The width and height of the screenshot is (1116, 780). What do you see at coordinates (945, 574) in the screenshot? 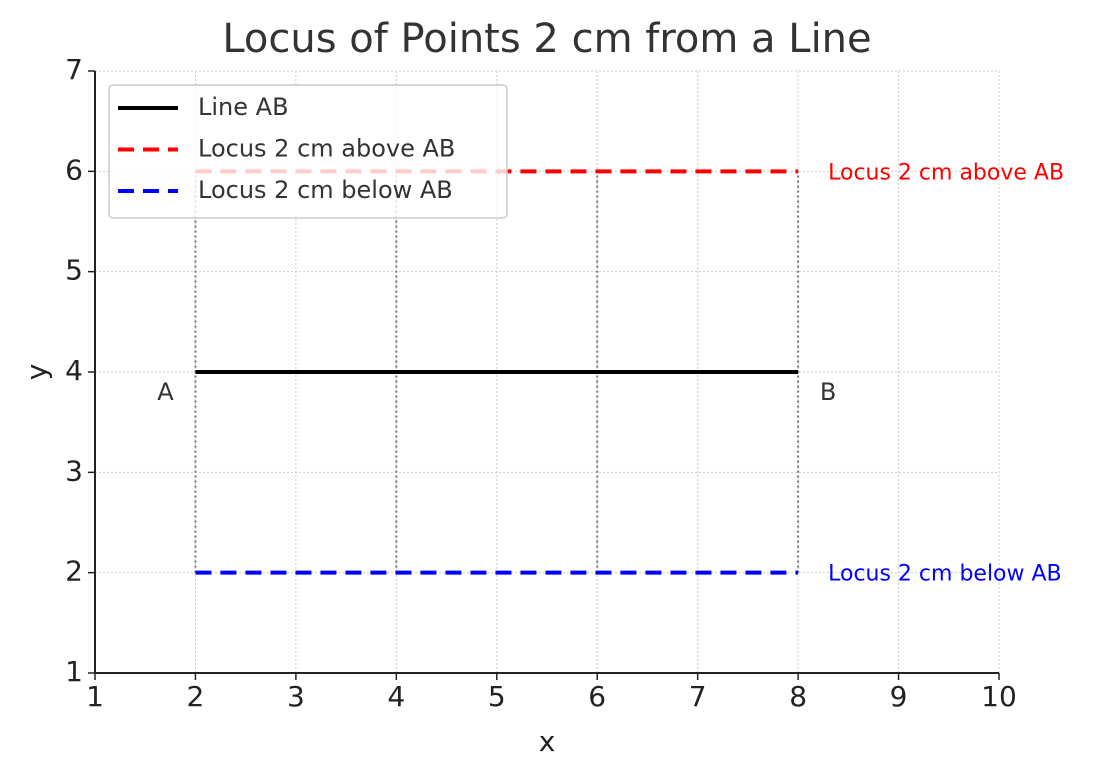
I see `annotation: Locus 2 cm below AB` at bounding box center [945, 574].